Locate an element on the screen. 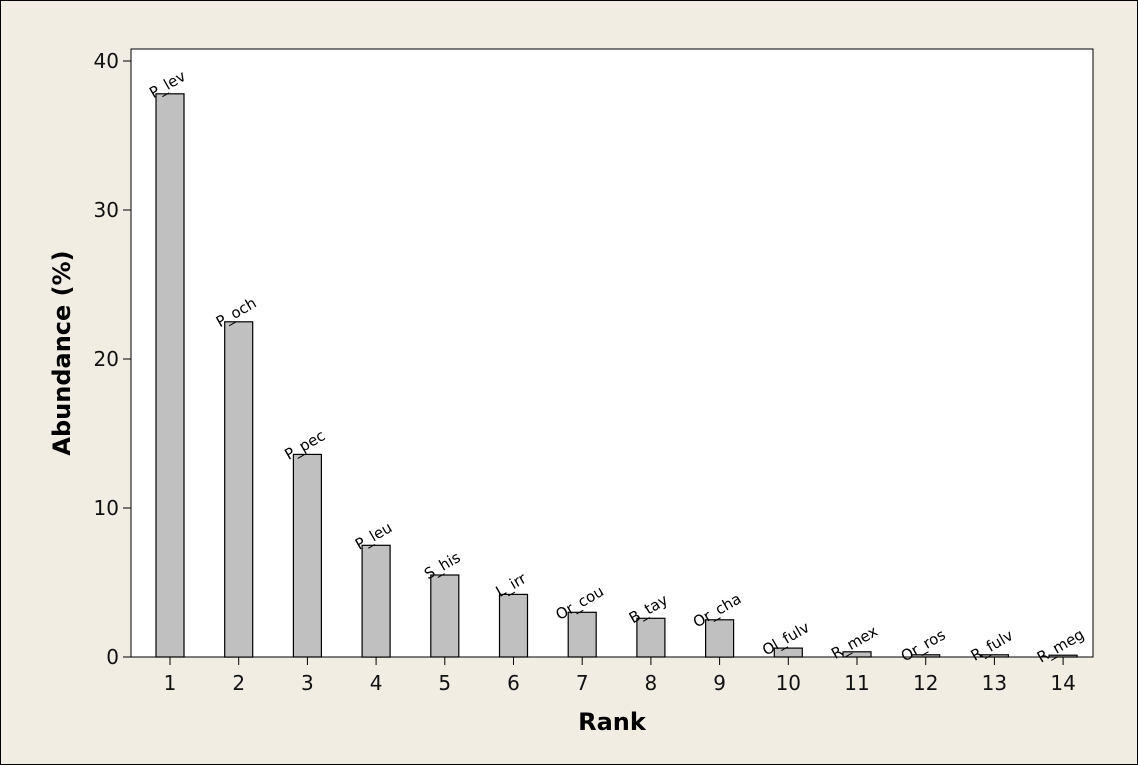 Image resolution: width=1138 pixels, height=765 pixels. y-tick-label: 10 is located at coordinates (106, 508).